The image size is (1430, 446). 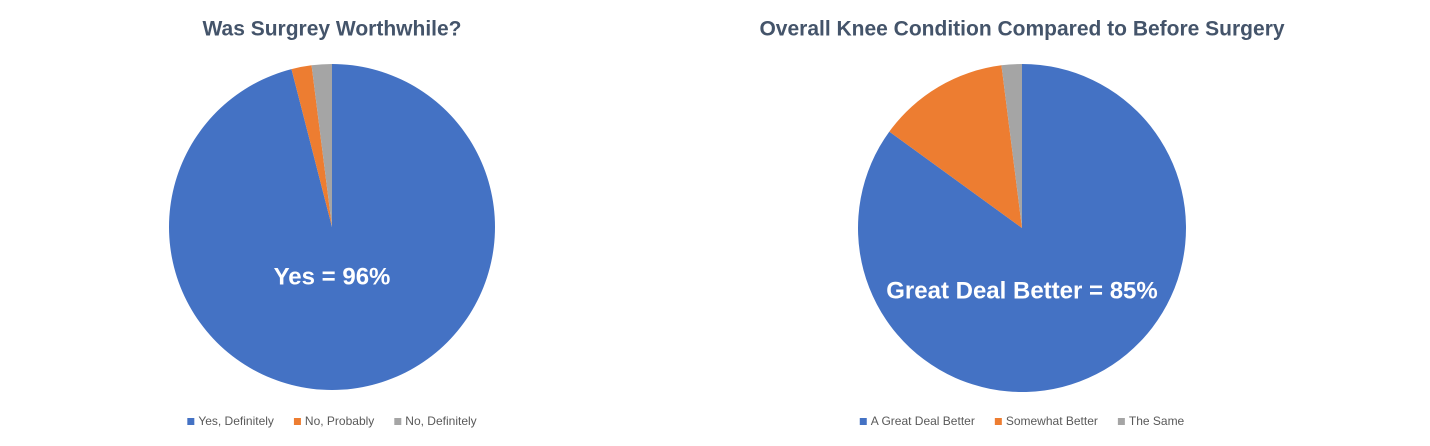 What do you see at coordinates (339, 421) in the screenshot?
I see `legend-label: No, Probably` at bounding box center [339, 421].